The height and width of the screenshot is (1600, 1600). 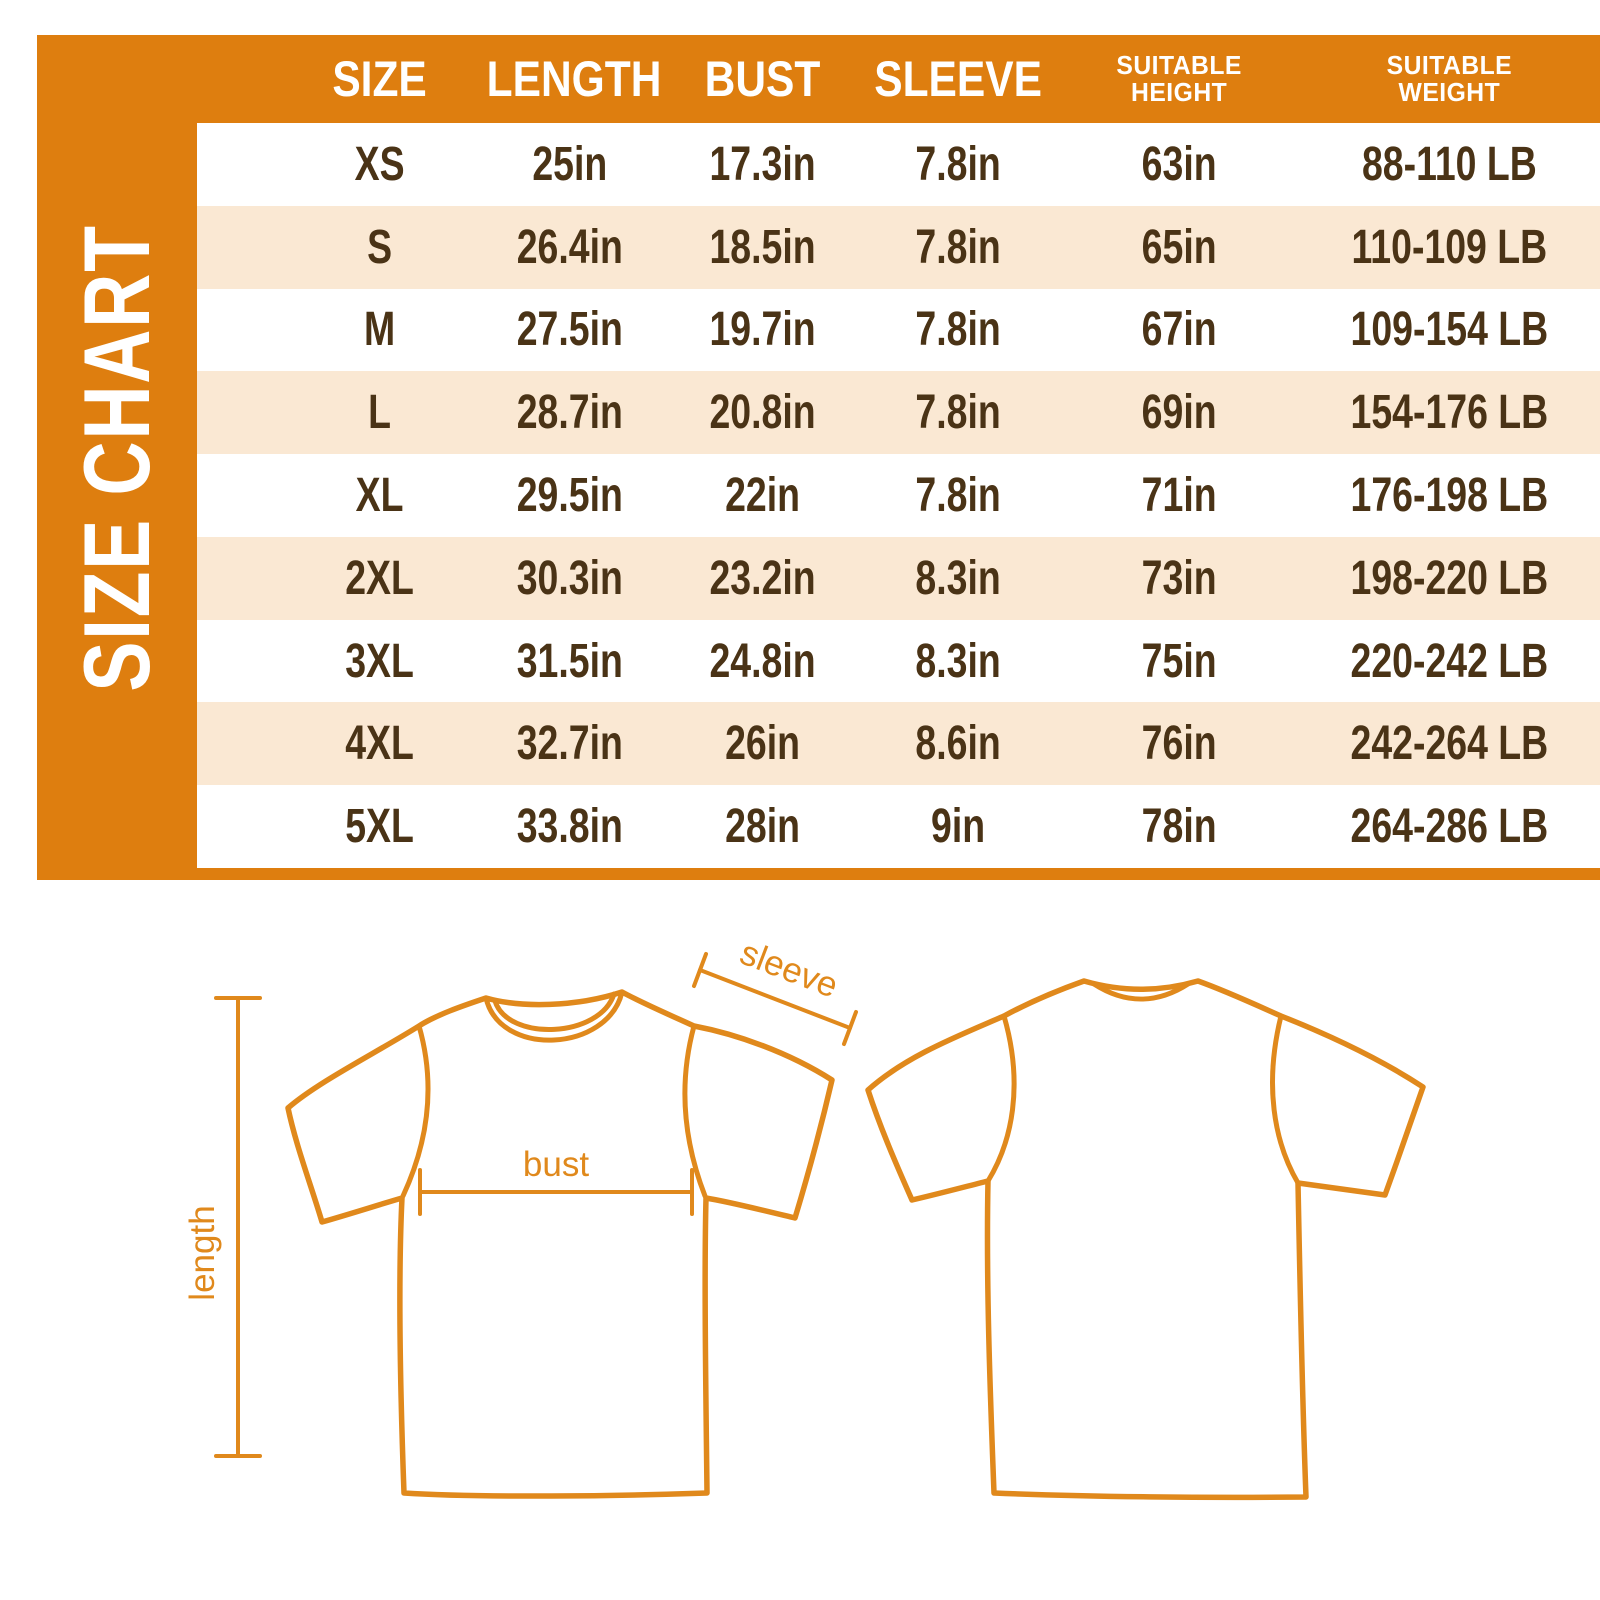 What do you see at coordinates (1450, 164) in the screenshot?
I see `weight-cell: 88-110 LB` at bounding box center [1450, 164].